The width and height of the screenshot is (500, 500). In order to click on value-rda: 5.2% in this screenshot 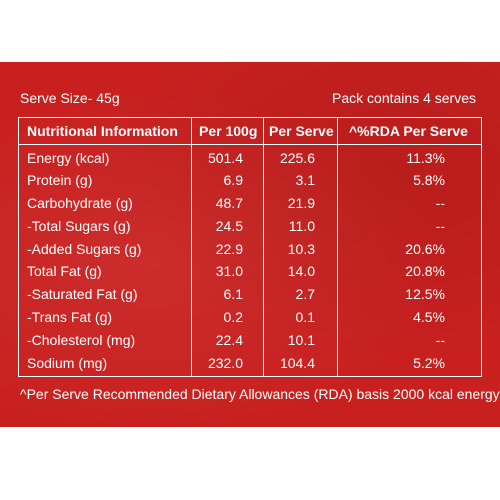, I will do `click(429, 363)`.